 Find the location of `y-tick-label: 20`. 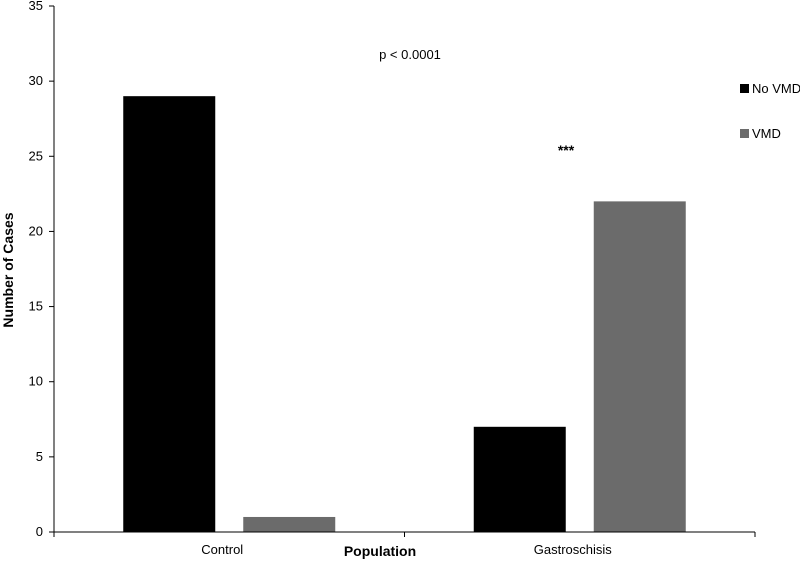

y-tick-label: 20 is located at coordinates (36, 230).